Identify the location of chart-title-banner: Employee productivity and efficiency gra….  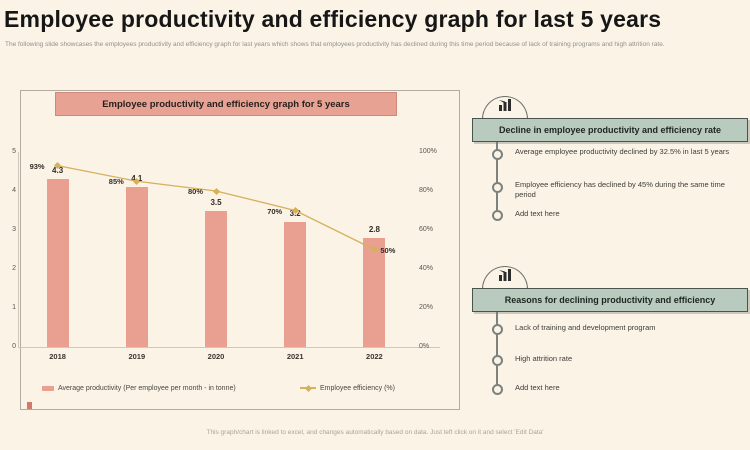
(226, 104).